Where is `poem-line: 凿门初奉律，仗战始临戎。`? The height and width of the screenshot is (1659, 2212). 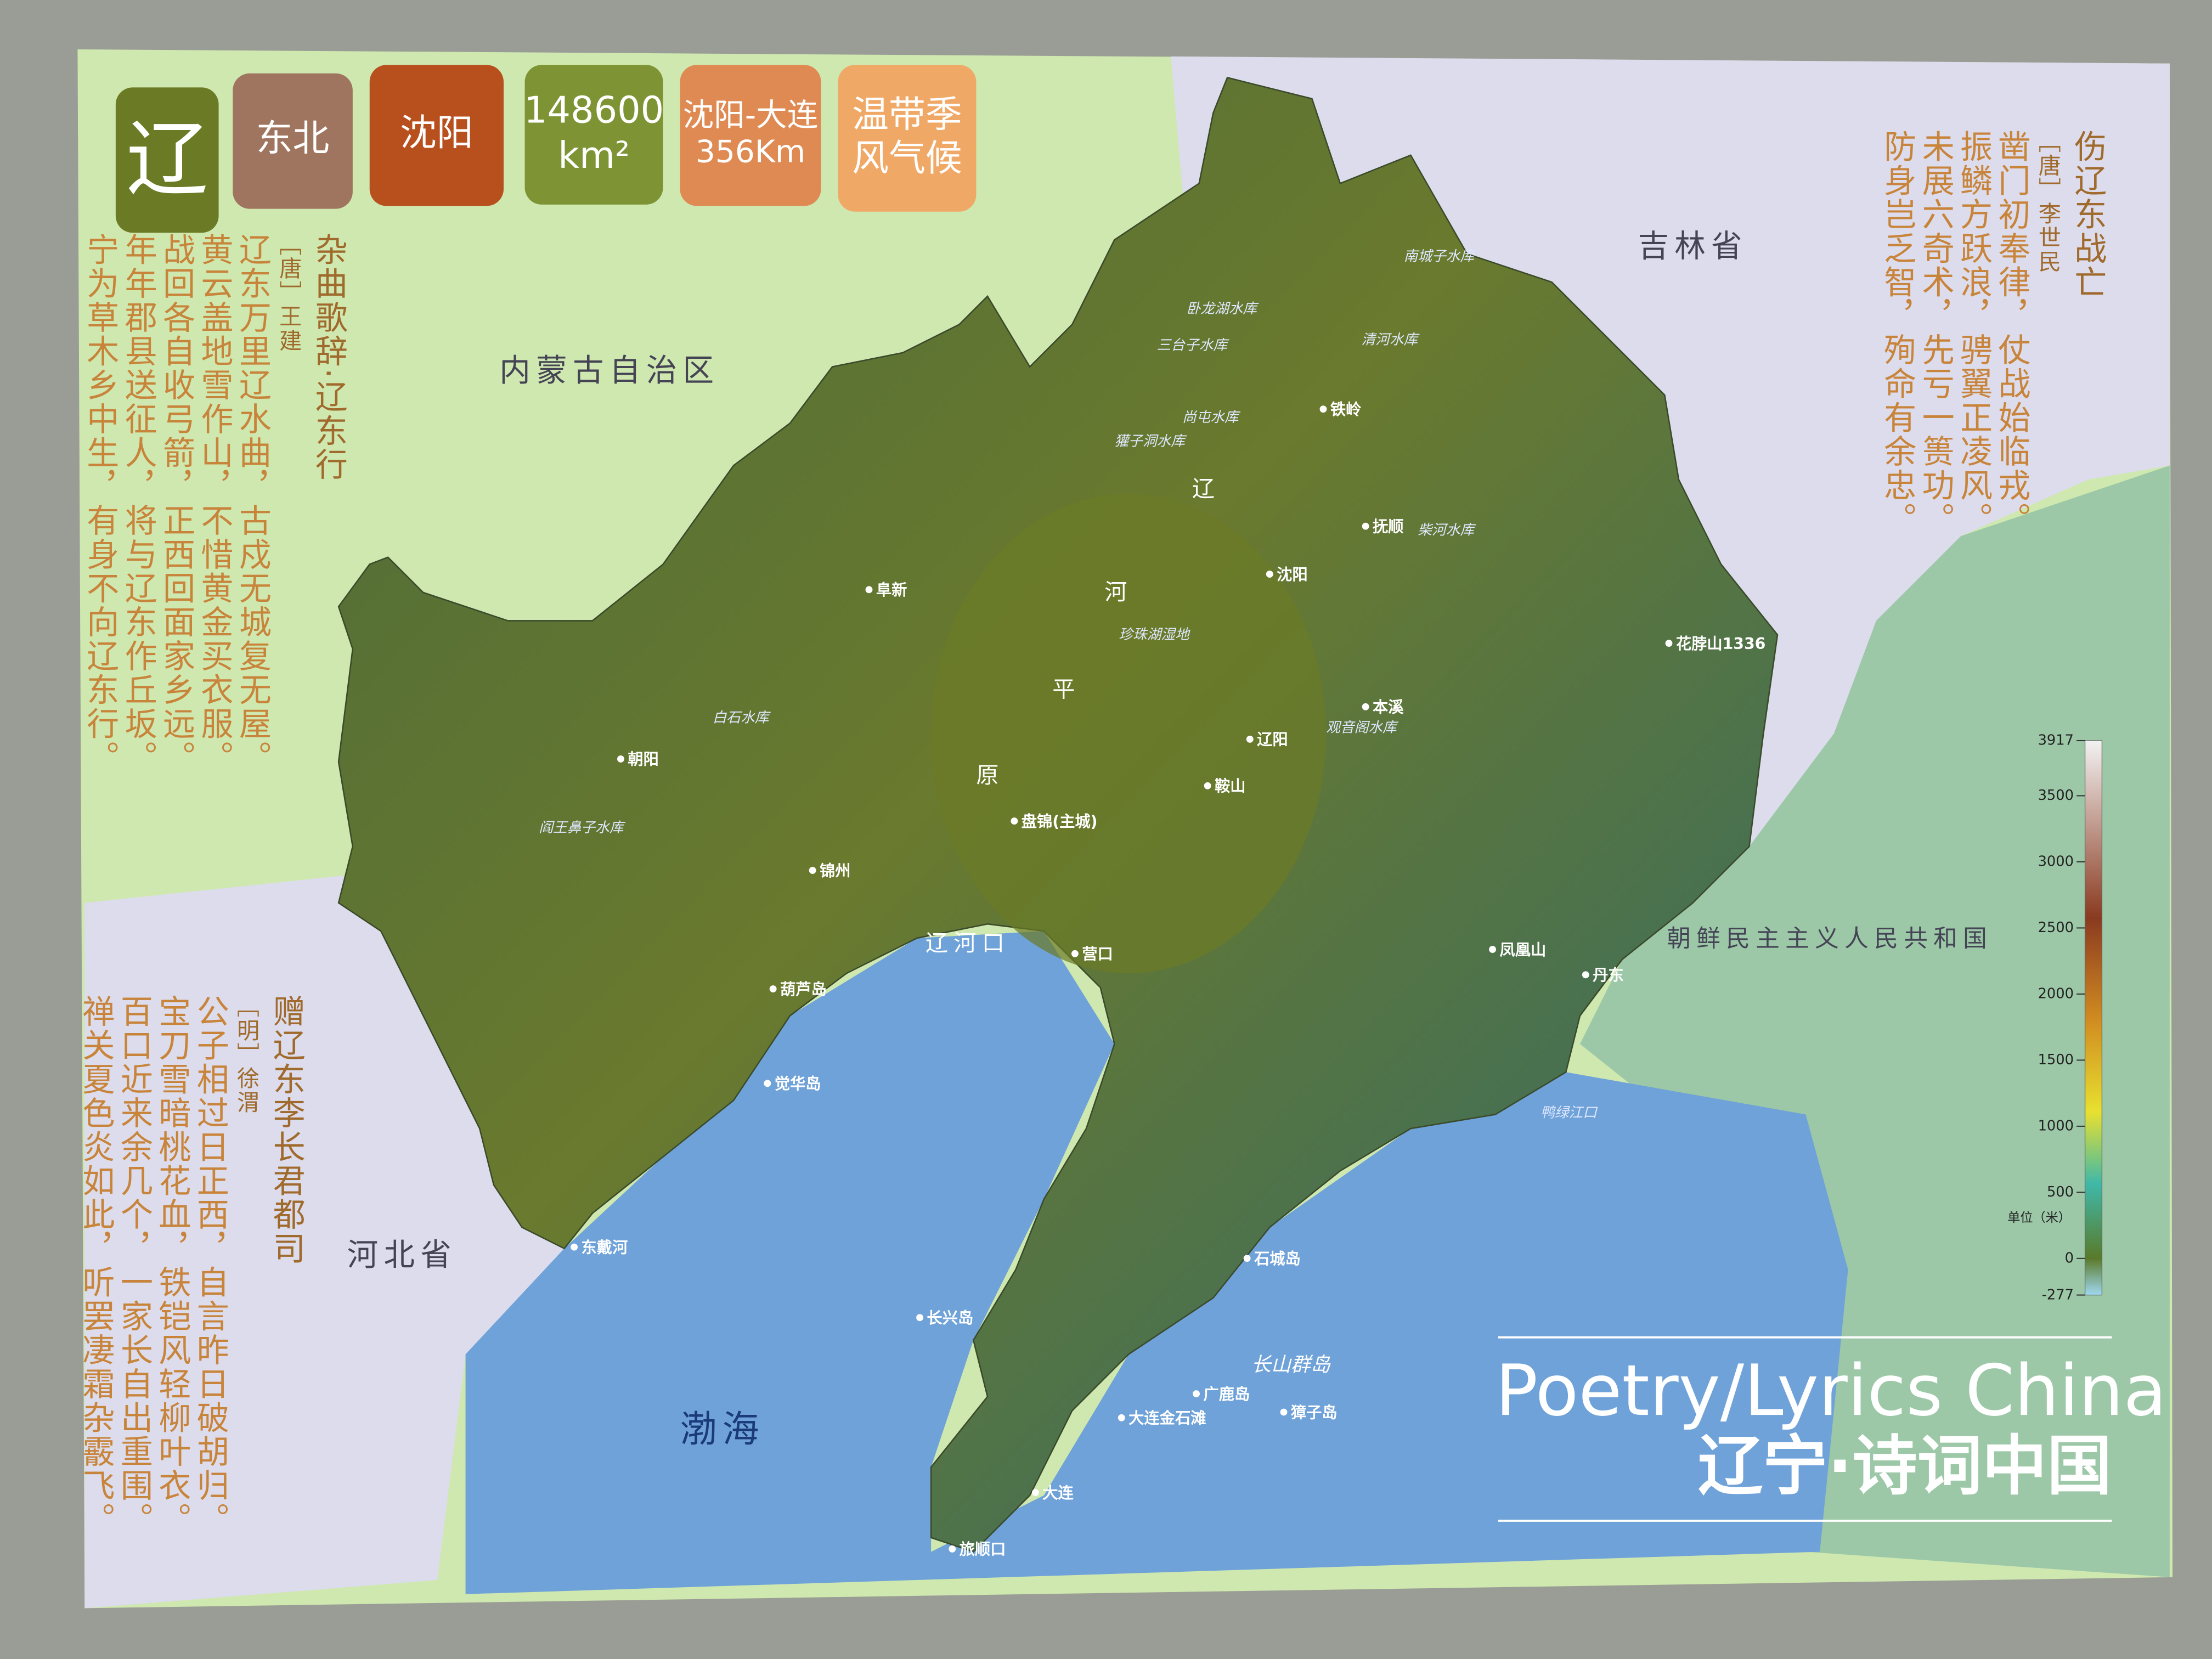 poem-line: 凿门初奉律，仗战始临戎。 is located at coordinates (2010, 333).